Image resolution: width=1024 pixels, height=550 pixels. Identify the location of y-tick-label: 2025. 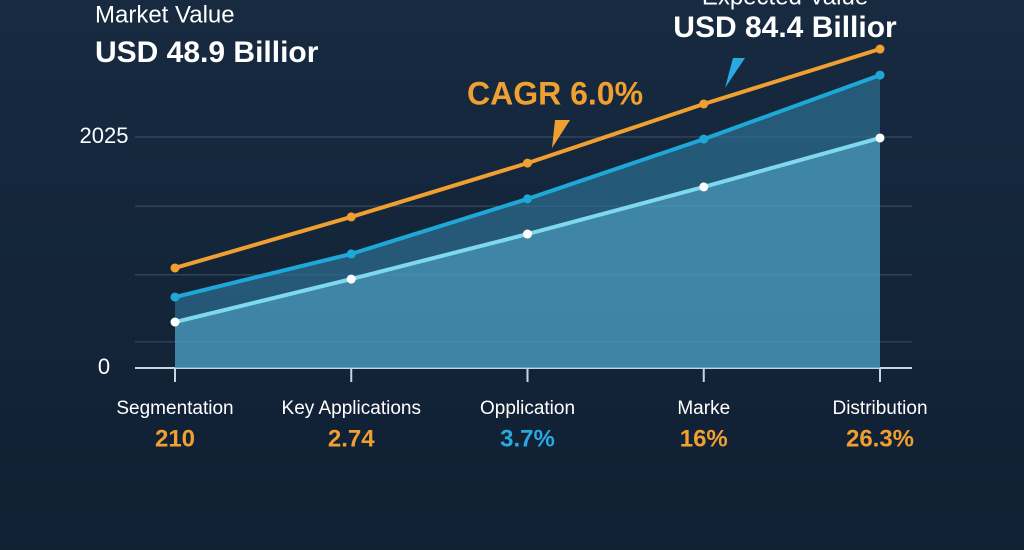
(104, 135).